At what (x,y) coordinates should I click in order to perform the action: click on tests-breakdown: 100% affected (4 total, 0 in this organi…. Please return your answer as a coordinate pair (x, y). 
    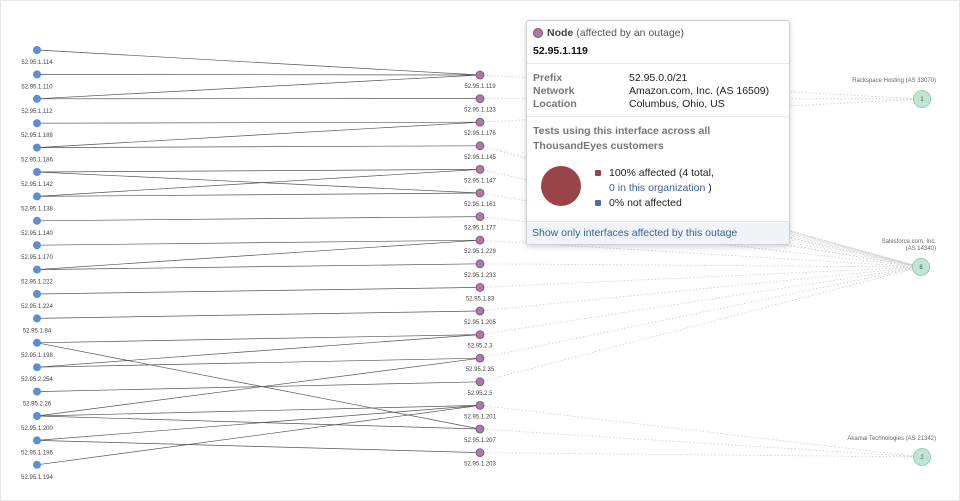
    Looking at the image, I should click on (658, 189).